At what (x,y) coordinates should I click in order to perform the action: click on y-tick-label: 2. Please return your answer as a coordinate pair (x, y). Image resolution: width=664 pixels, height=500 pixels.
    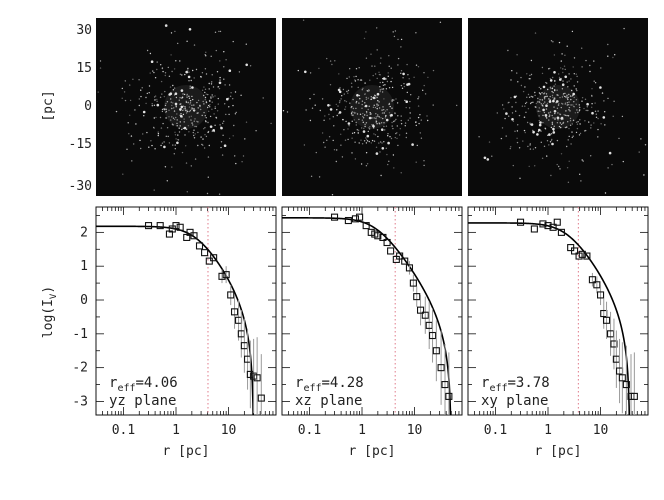
    Looking at the image, I should click on (84, 232).